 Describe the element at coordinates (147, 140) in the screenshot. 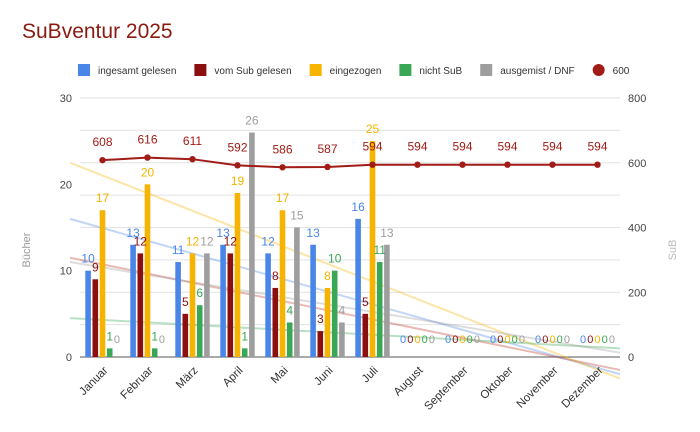

I see `sub-line-data-label: 616` at that location.